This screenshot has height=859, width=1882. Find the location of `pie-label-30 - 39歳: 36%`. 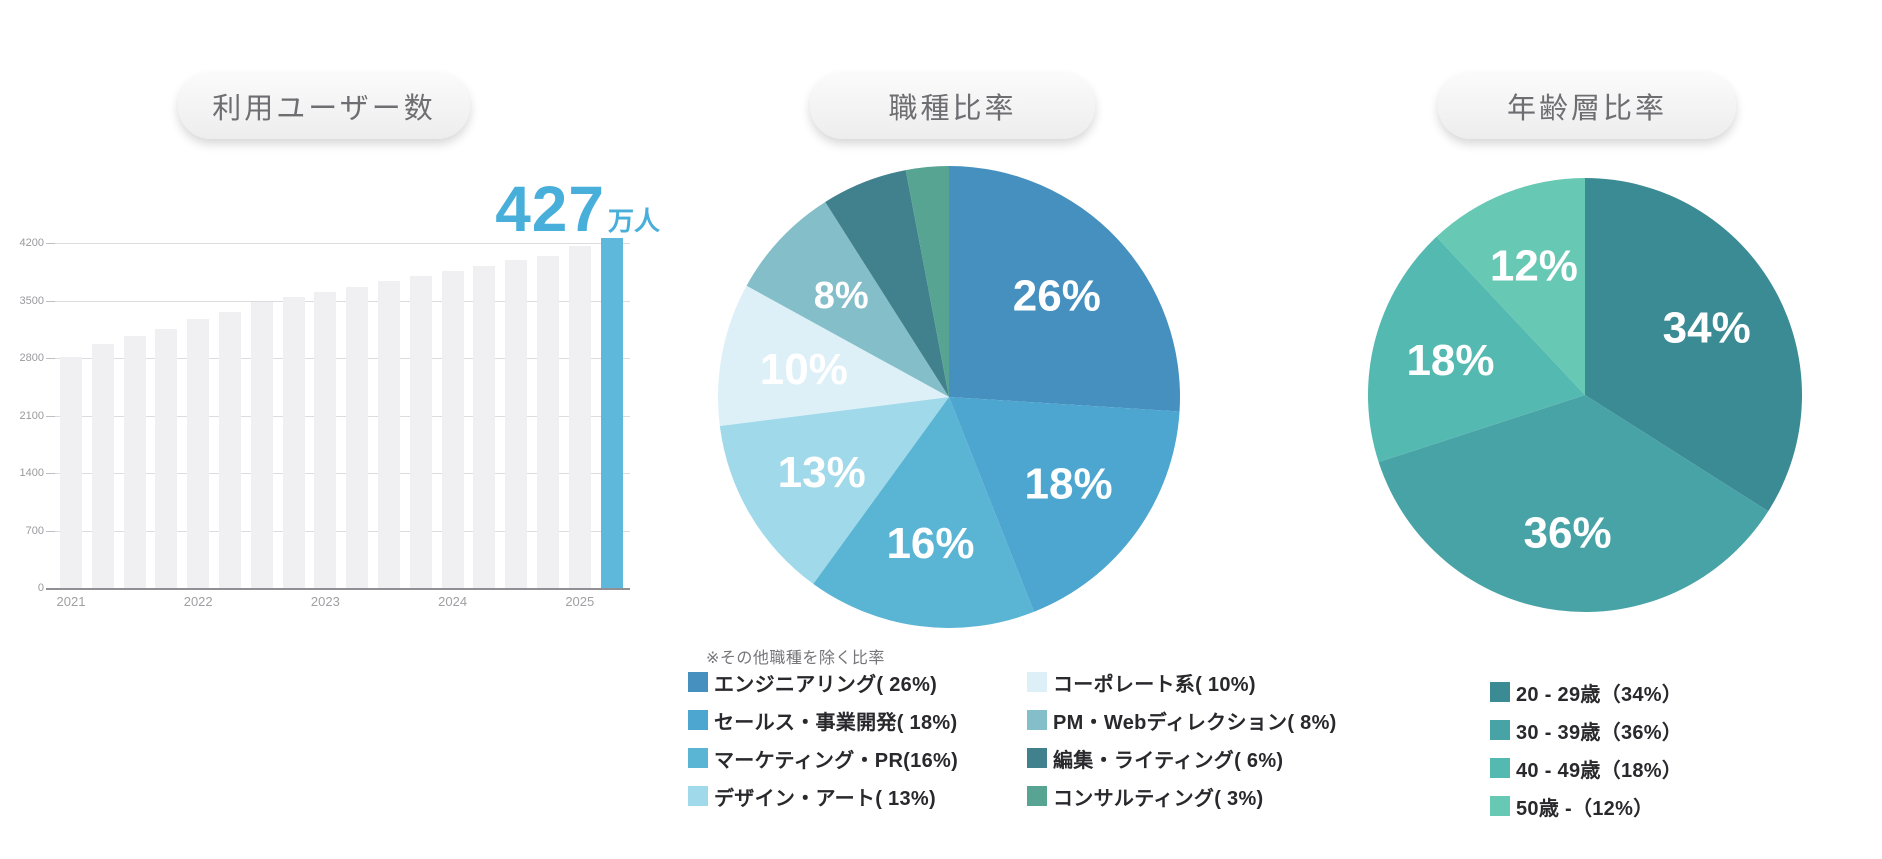

pie-label-30 - 39歳: 36% is located at coordinates (1568, 532).